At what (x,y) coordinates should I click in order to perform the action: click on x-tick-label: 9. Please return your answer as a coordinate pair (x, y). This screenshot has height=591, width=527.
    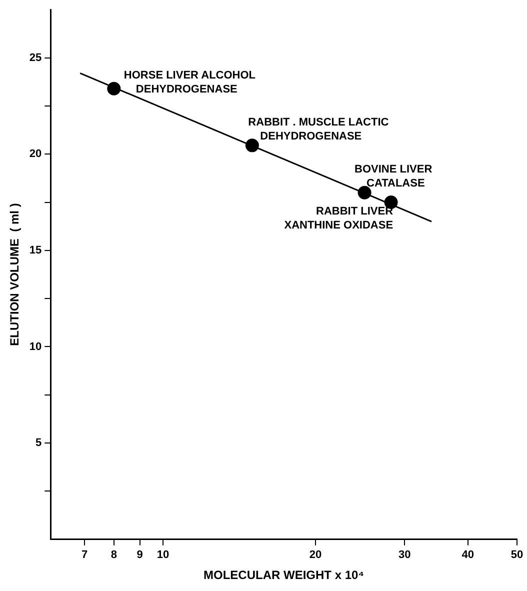
    Looking at the image, I should click on (139, 555).